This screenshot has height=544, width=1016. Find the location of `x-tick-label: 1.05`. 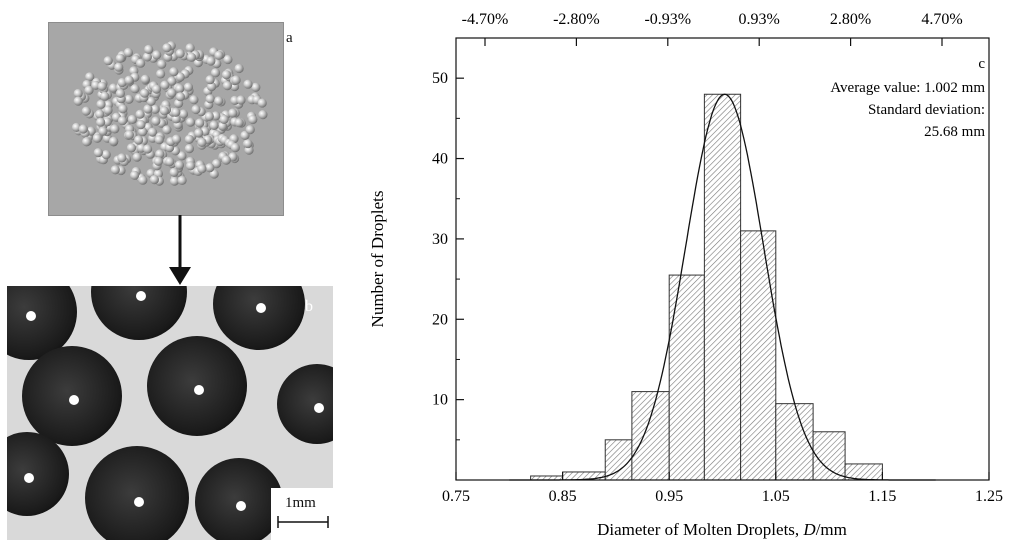

x-tick-label: 1.05 is located at coordinates (776, 496).